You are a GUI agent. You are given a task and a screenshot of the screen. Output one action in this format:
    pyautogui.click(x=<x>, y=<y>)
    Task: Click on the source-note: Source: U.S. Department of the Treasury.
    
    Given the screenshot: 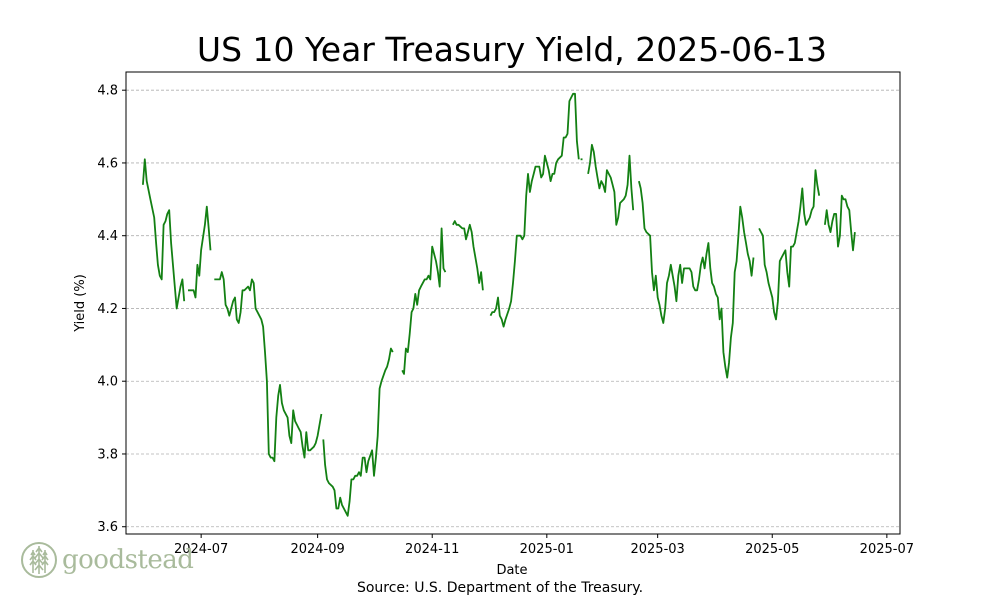 What is the action you would take?
    pyautogui.click(x=500, y=588)
    